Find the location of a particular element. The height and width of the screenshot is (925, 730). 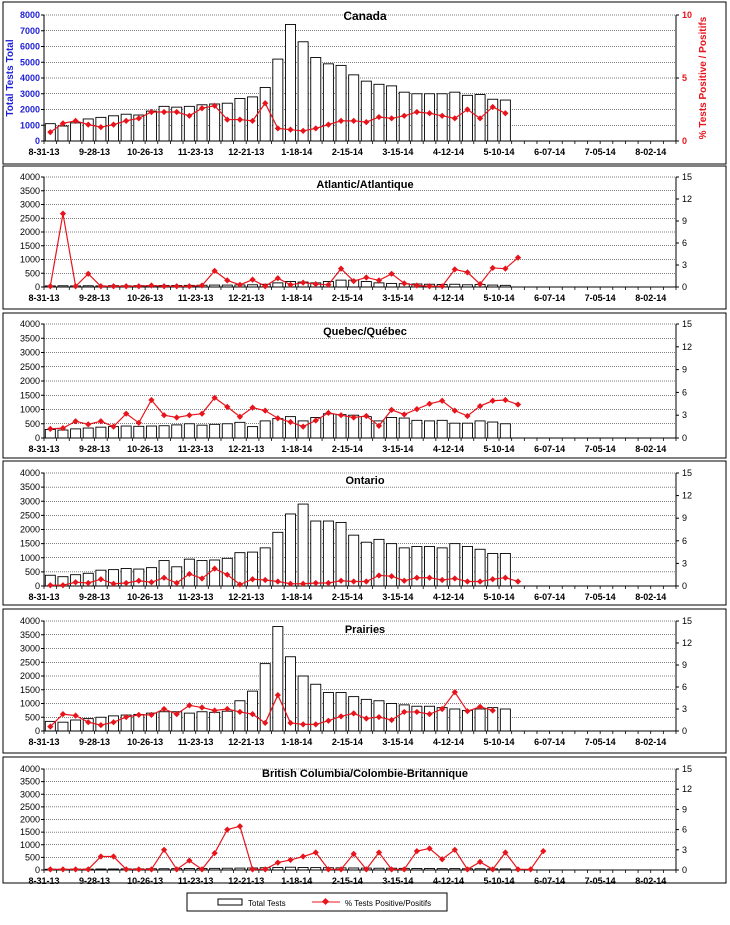

y2-tick-label: 5 is located at coordinates (684, 78).